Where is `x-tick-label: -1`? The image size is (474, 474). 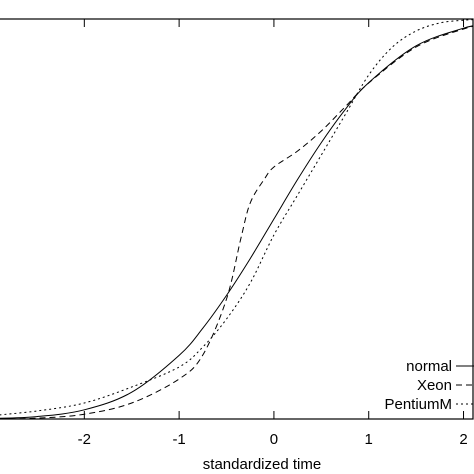
x-tick-label: -1 is located at coordinates (178, 439).